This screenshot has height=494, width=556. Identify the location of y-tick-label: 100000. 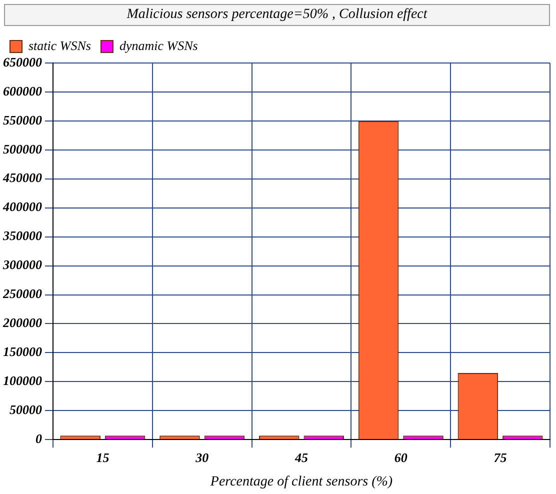
(22, 380).